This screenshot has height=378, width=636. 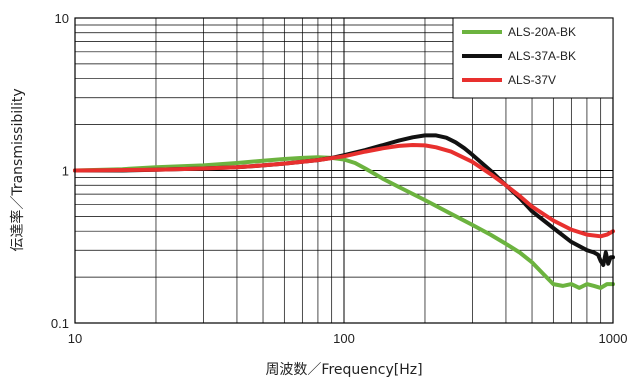 I want to click on y-axis-label: 伝達率／Transmissibility, so click(x=17, y=169).